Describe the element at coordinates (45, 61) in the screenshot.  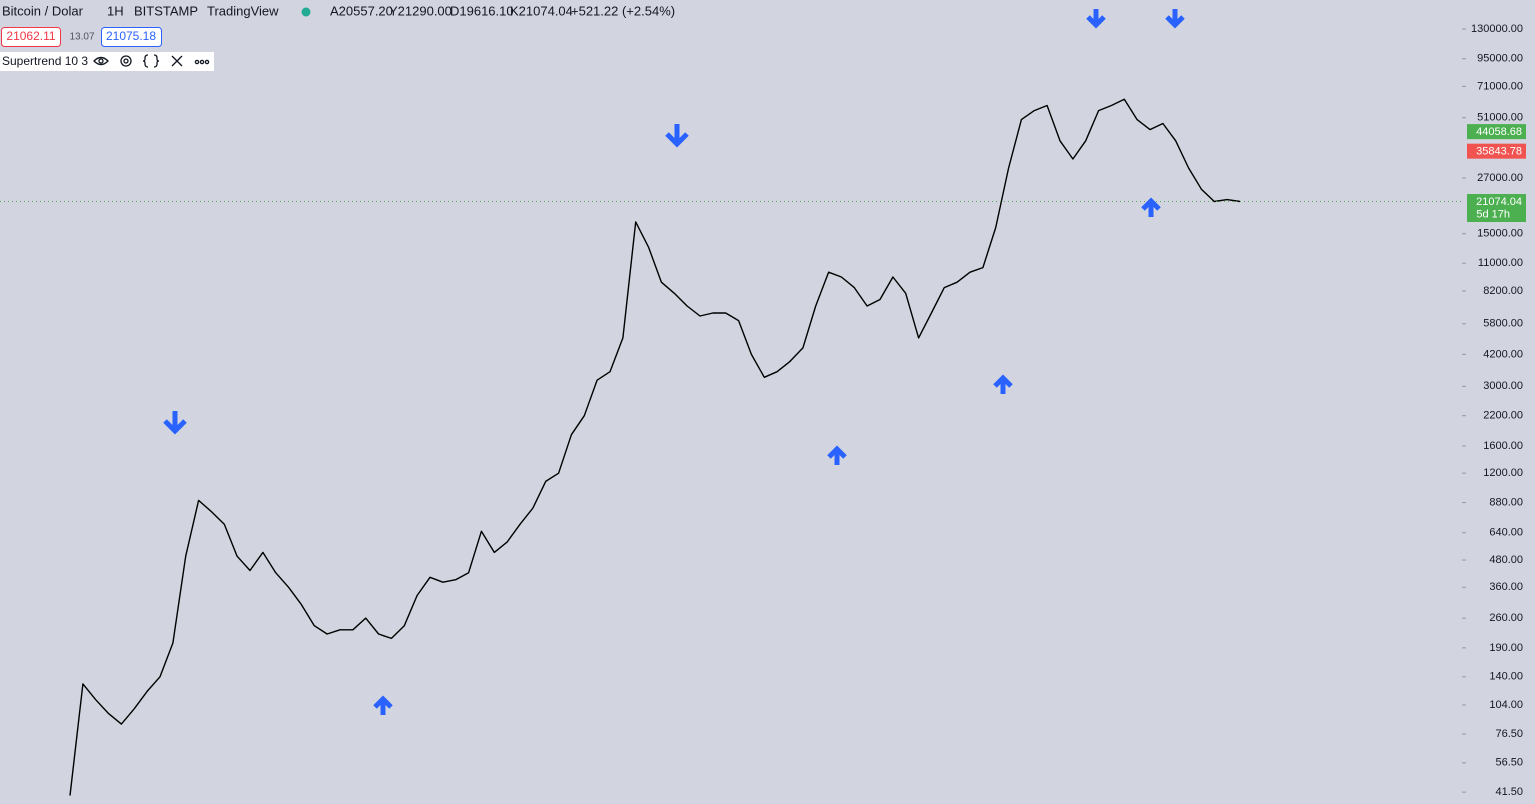
I see `indicator-name: Supertrend 10 3` at that location.